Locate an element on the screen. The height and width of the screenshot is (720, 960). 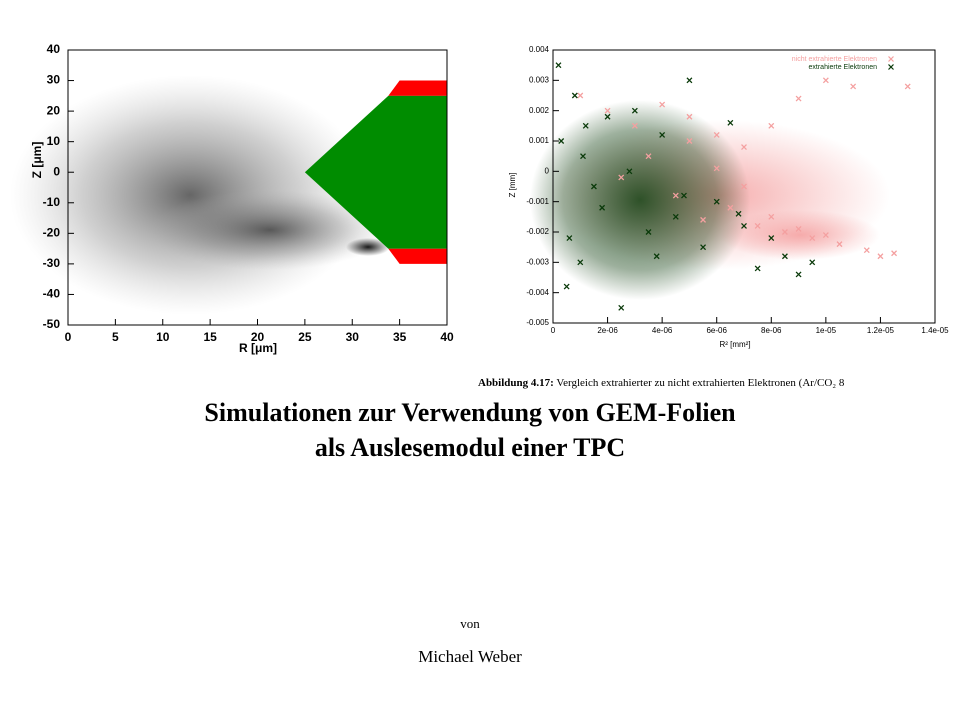
y-tick-label: 30 is located at coordinates (54, 80).